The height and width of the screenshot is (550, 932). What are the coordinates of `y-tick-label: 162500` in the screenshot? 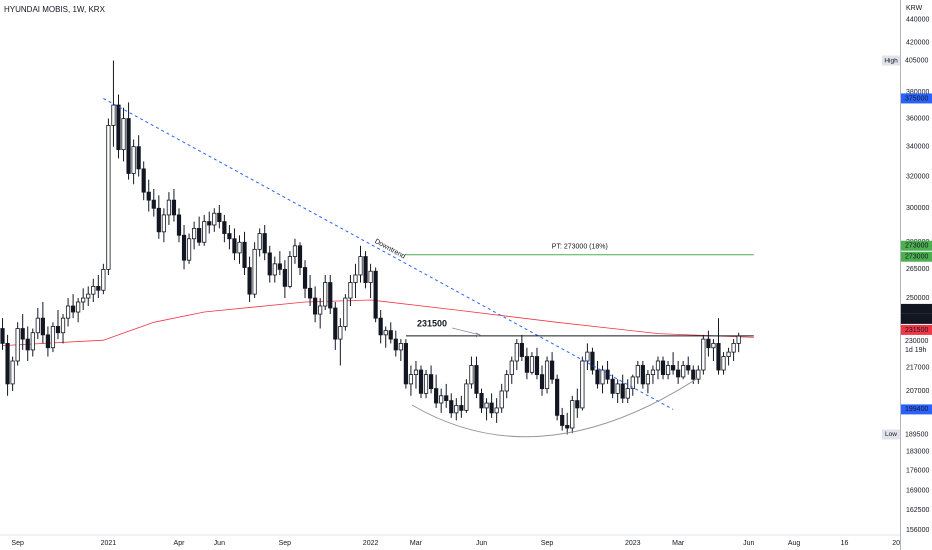 It's located at (917, 510).